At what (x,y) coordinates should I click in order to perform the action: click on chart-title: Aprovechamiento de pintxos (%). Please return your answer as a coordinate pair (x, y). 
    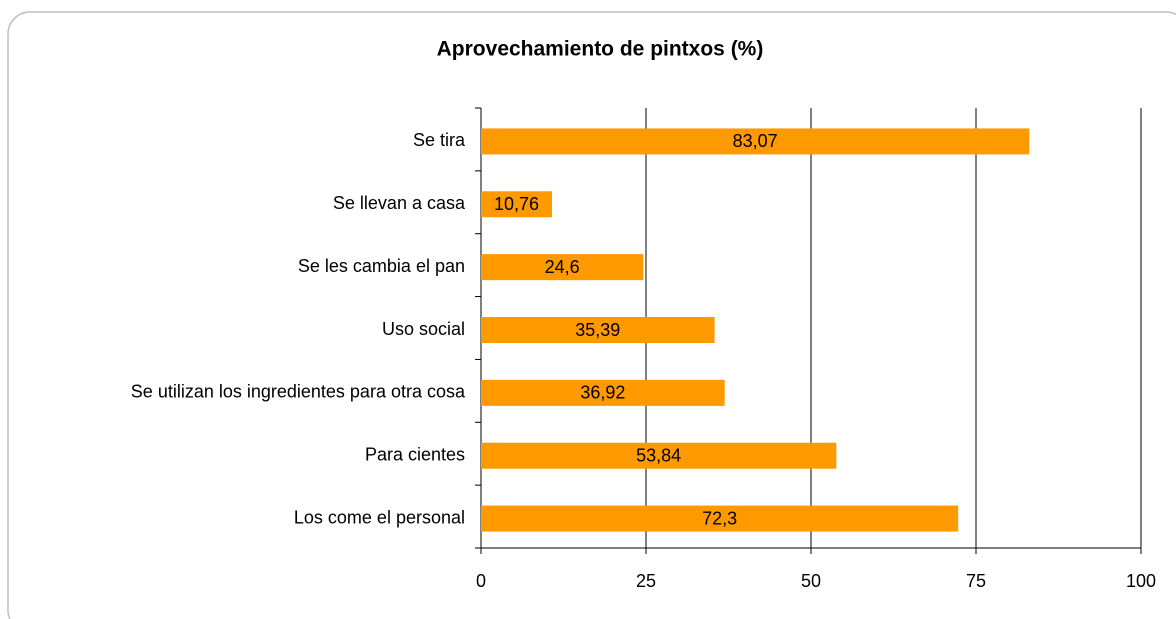
    Looking at the image, I should click on (600, 49).